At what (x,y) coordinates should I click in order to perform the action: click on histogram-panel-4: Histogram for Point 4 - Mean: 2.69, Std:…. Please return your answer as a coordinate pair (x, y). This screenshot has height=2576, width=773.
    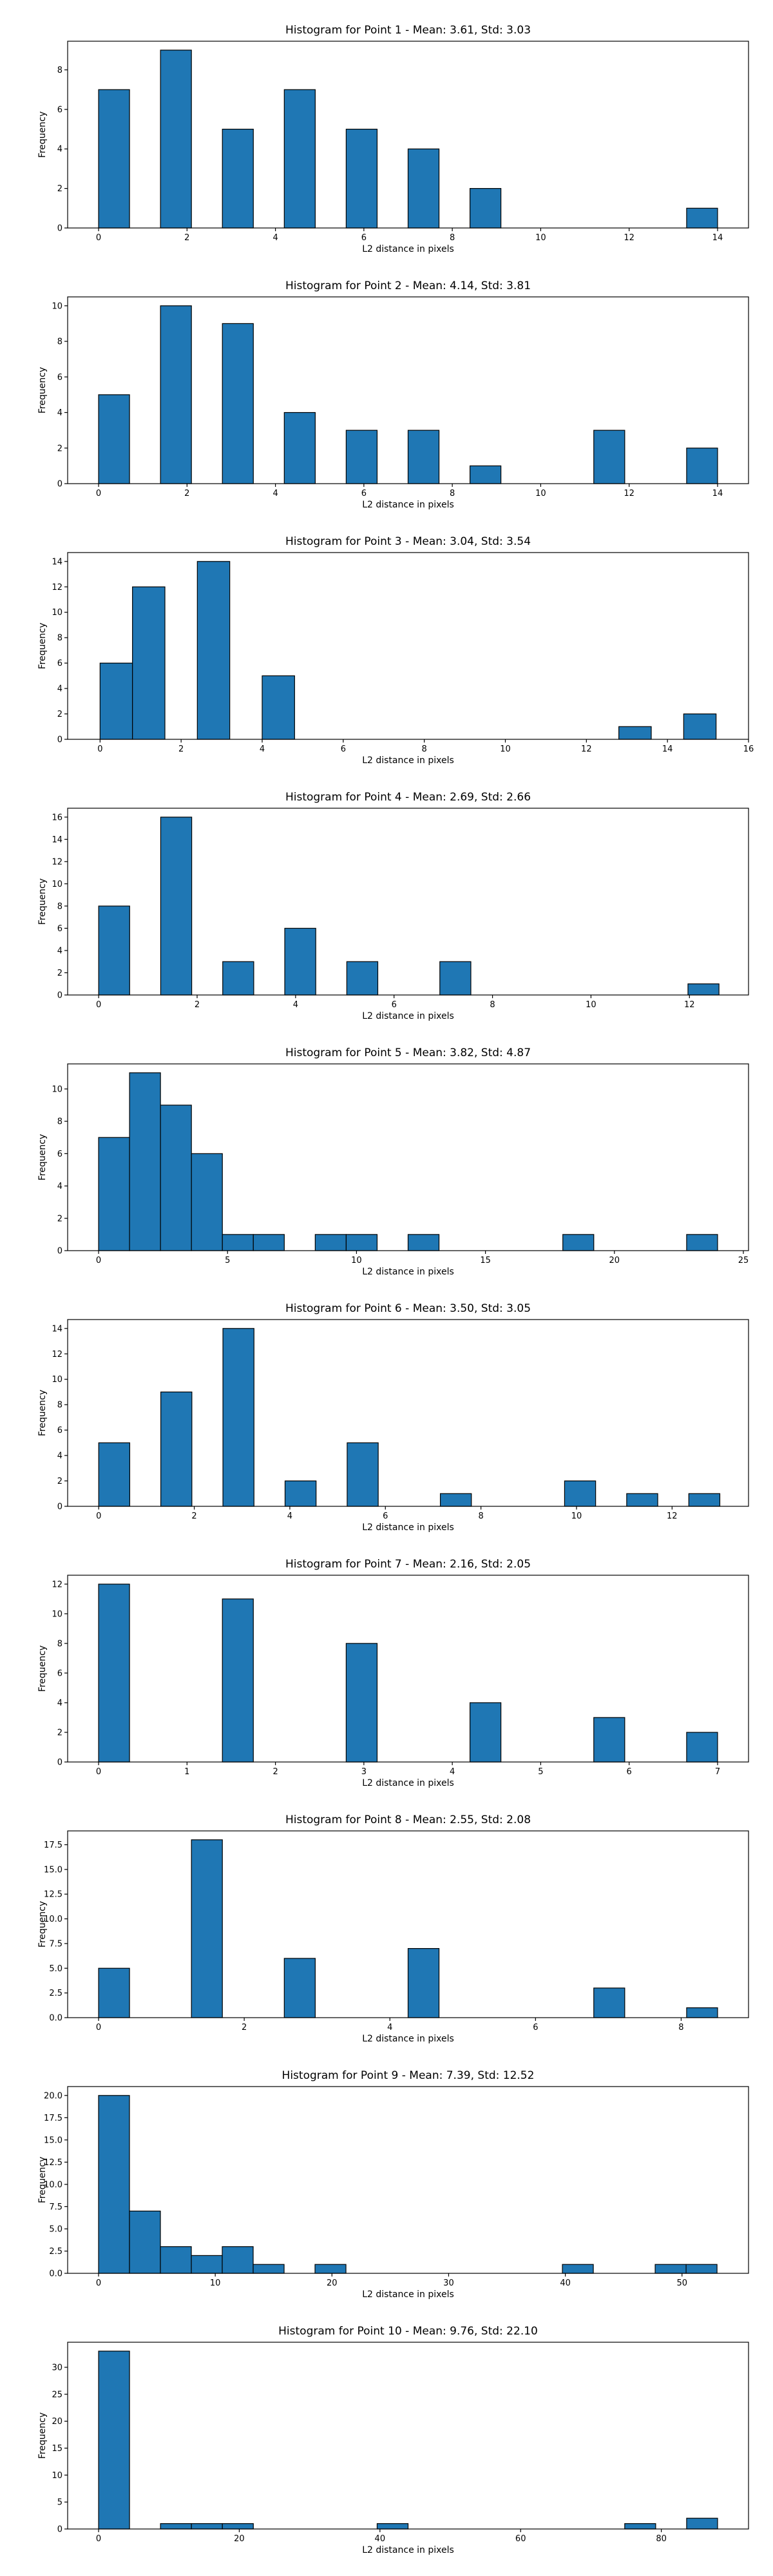
    Looking at the image, I should click on (393, 906).